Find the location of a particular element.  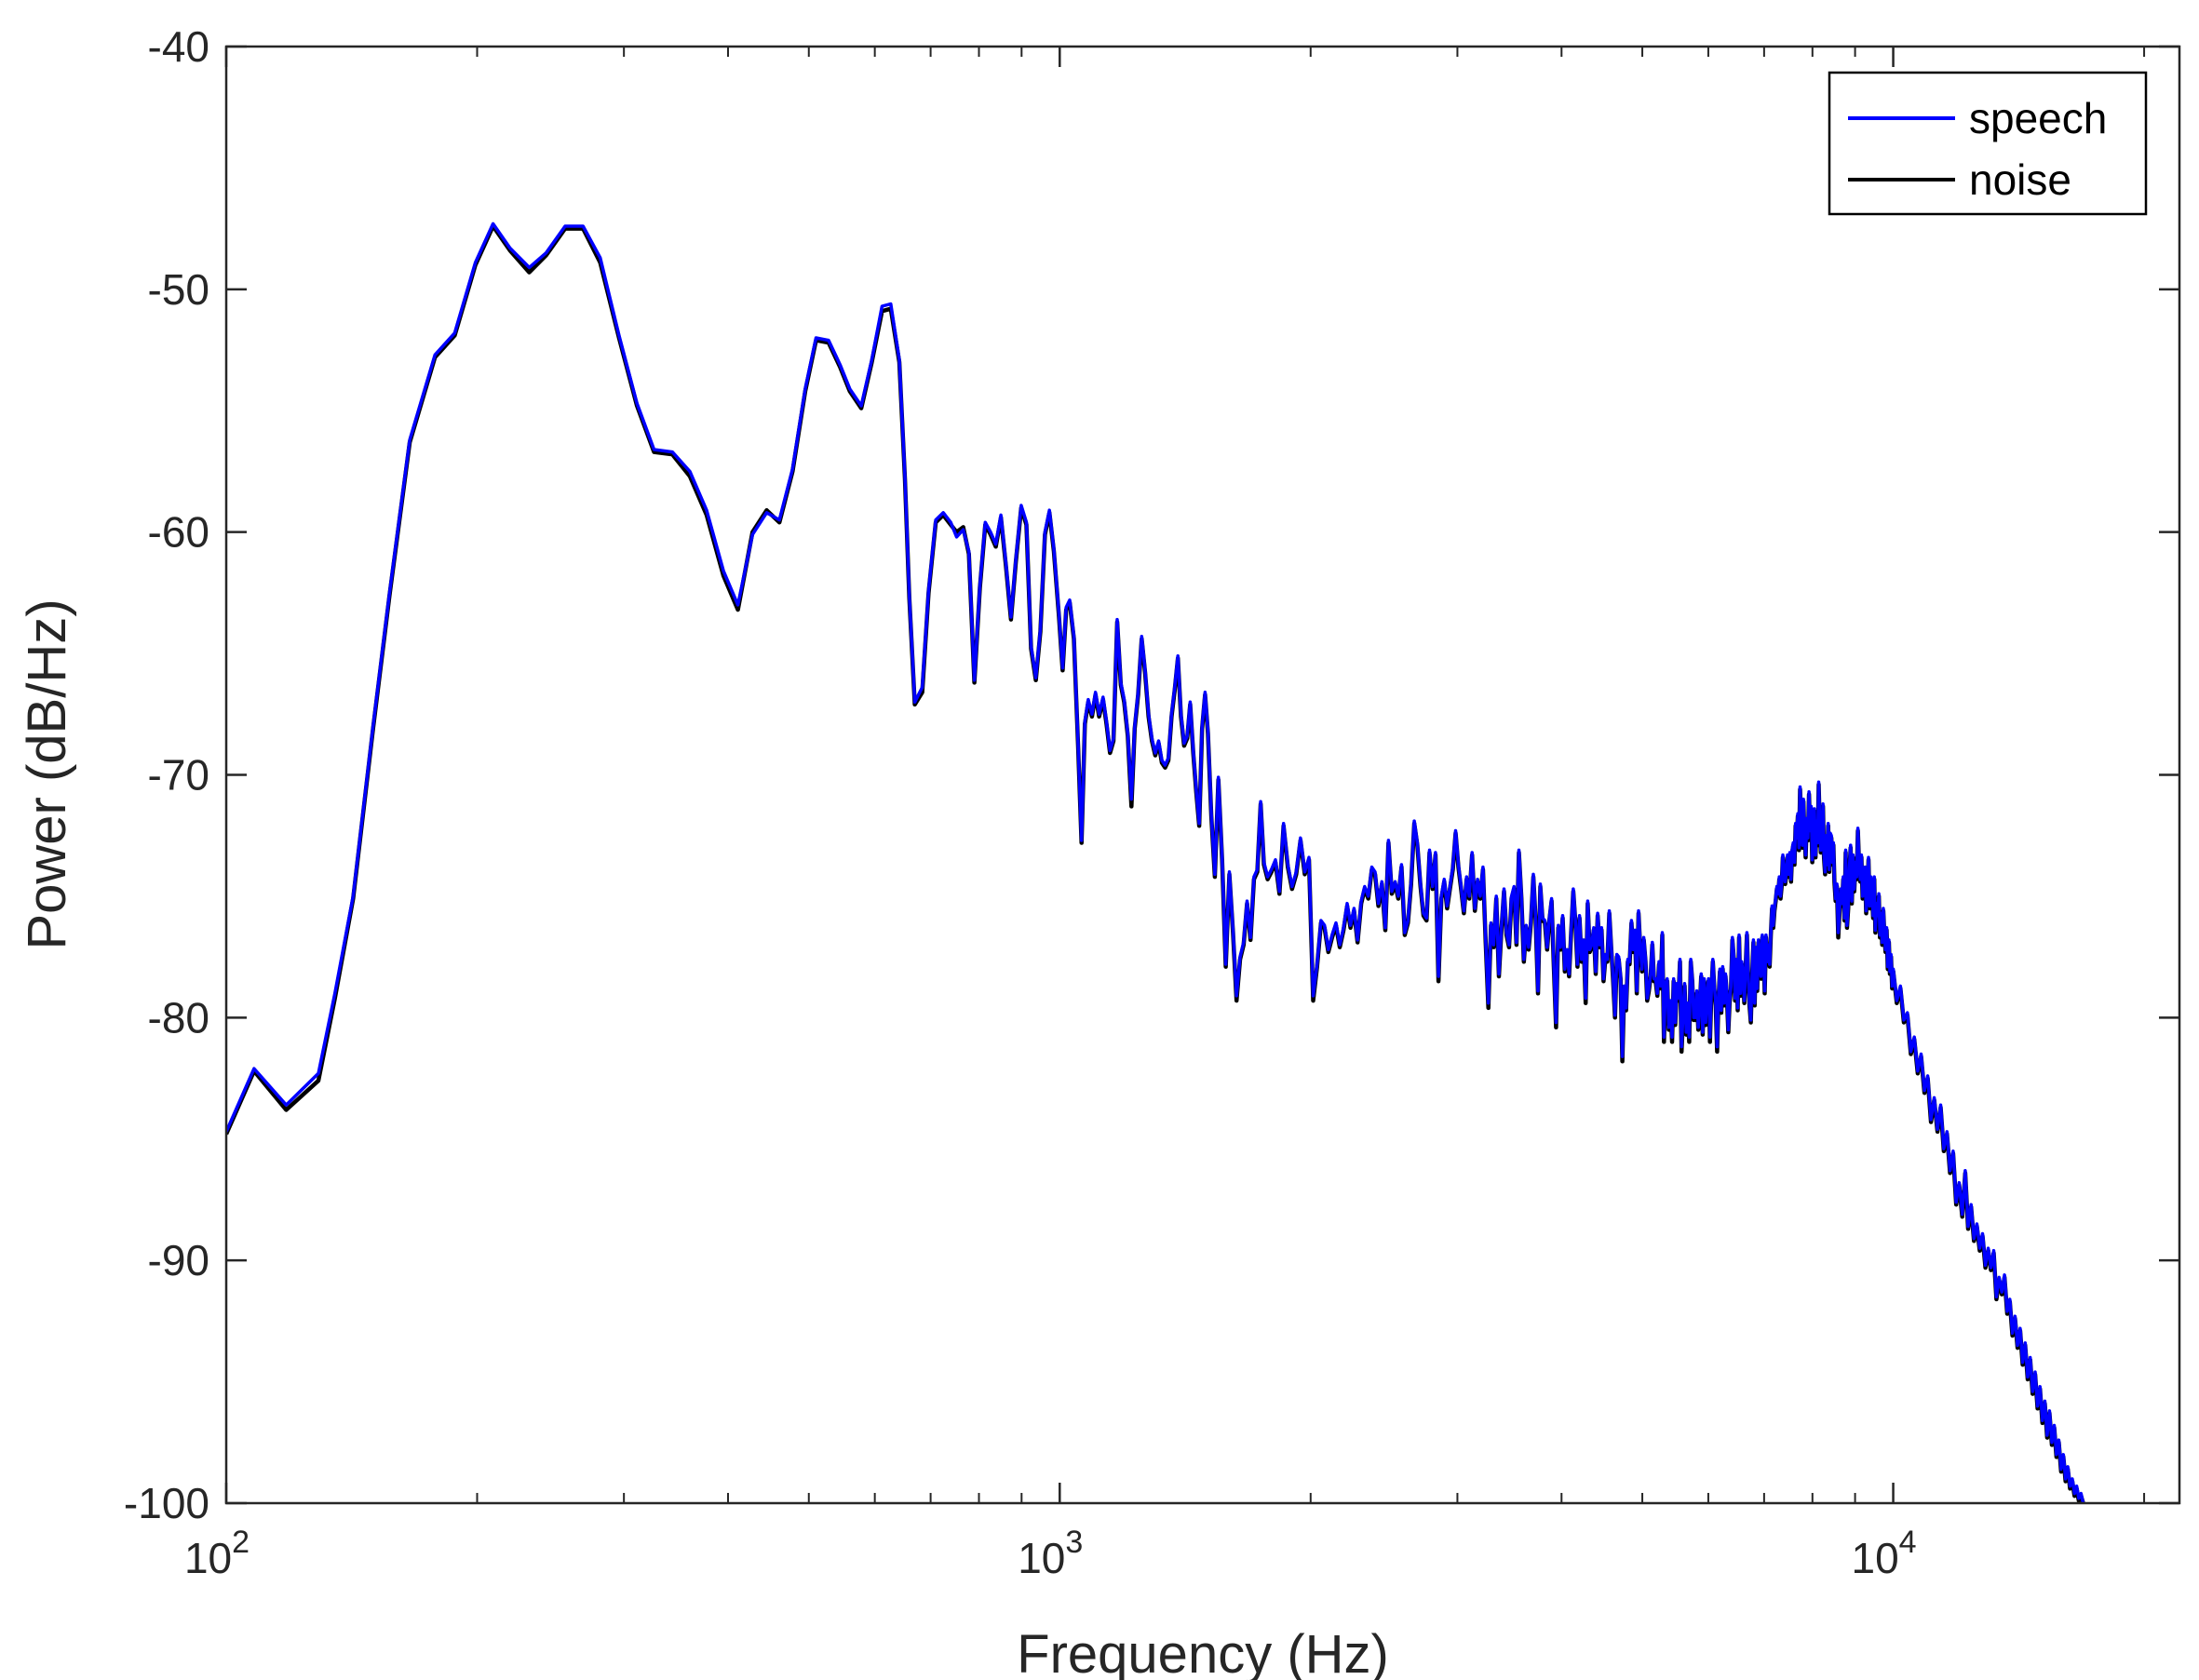

legend-box is located at coordinates (1988, 143).